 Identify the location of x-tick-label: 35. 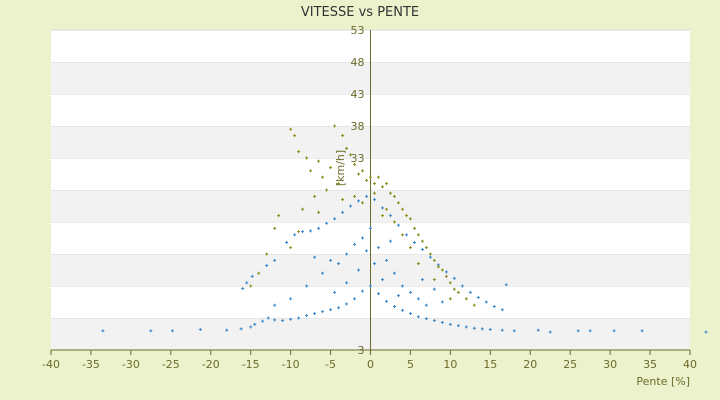
(650, 364).